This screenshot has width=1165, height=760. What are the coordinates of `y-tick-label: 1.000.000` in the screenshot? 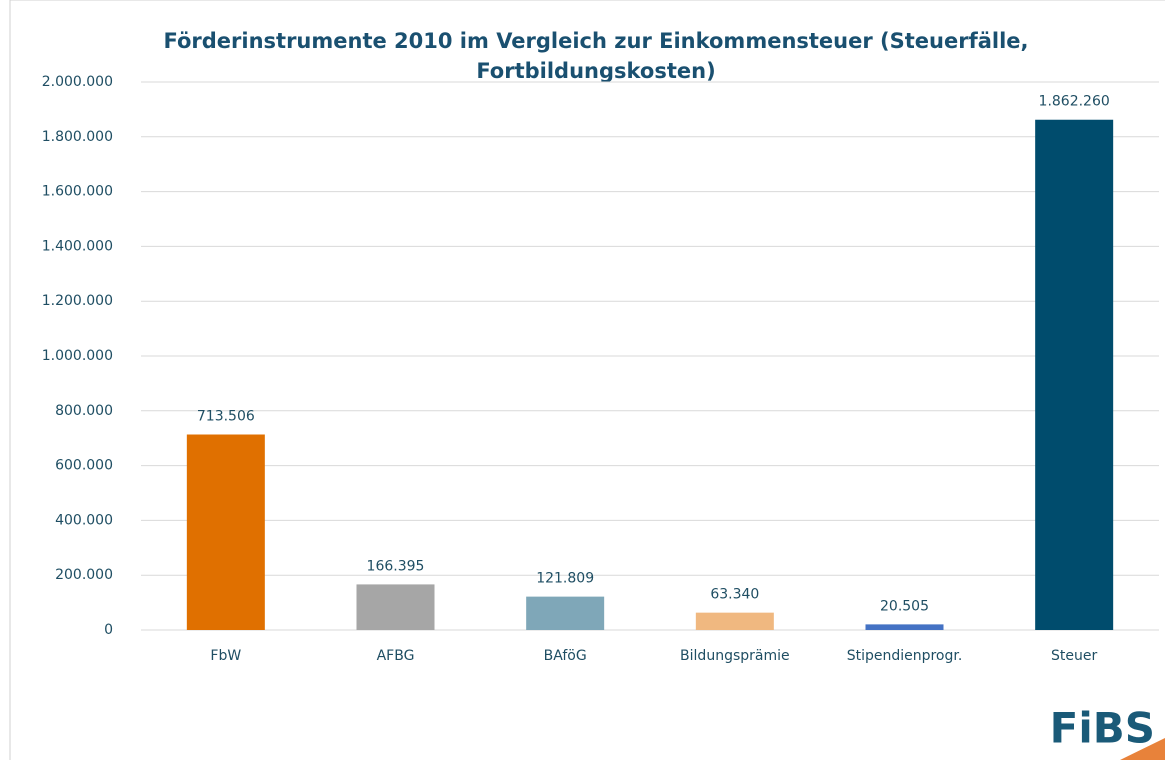 It's located at (77, 356).